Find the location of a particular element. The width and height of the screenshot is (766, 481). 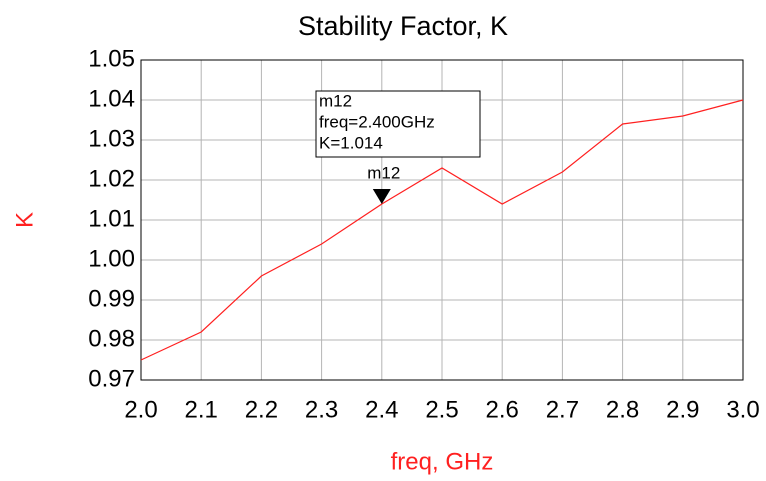

x-axis-label: freq, GHz is located at coordinates (442, 461).